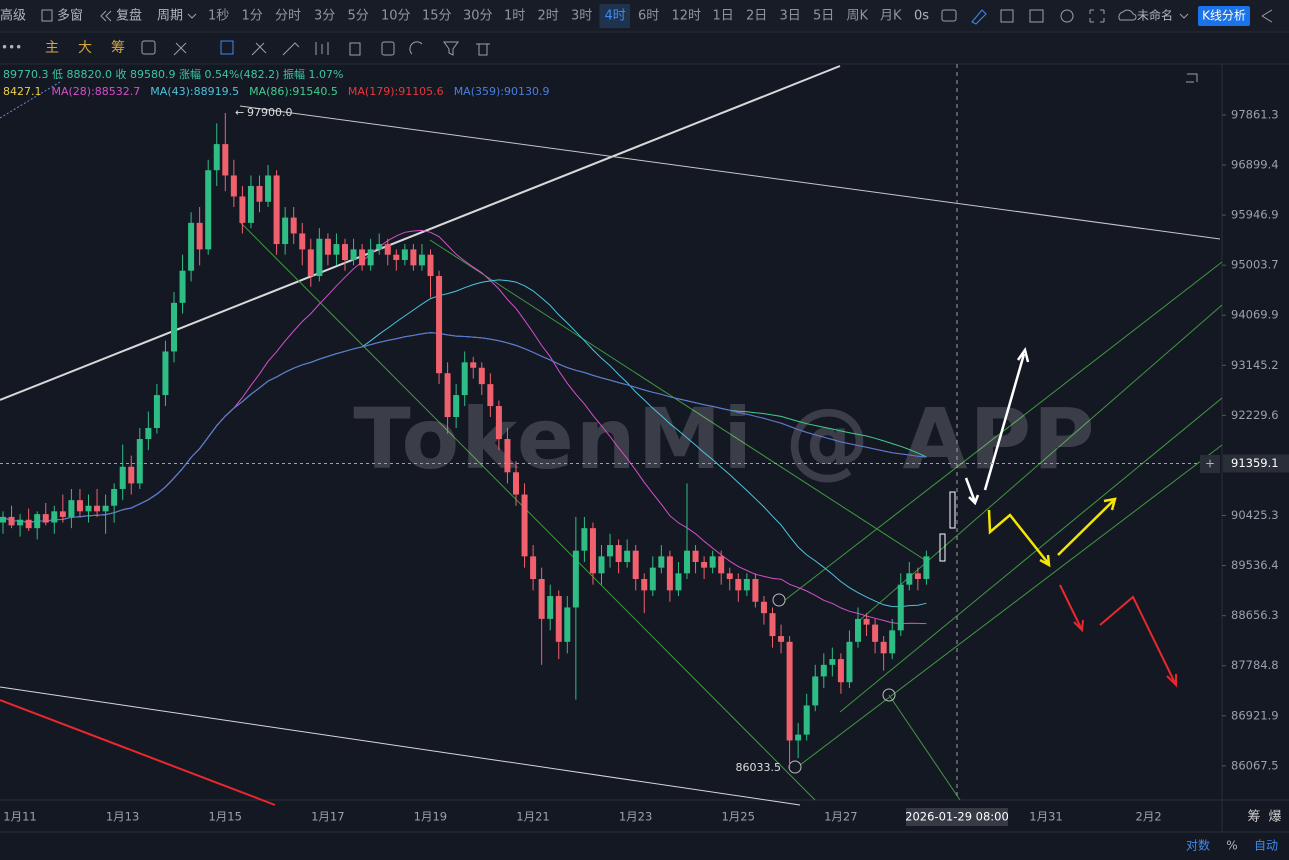 This screenshot has width=1289, height=860. I want to click on share-icon, so click(1267, 16).